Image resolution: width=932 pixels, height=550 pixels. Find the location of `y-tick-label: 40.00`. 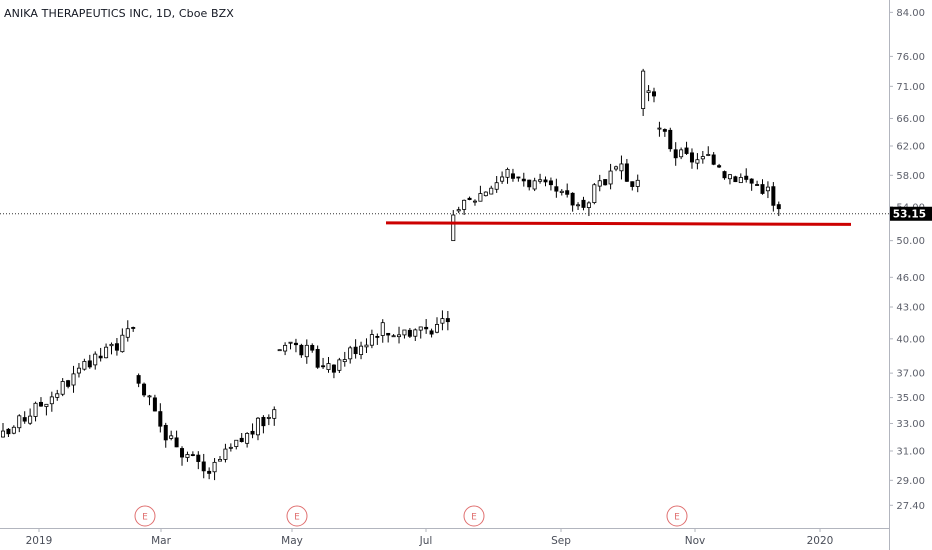

y-tick-label: 40.00 is located at coordinates (910, 339).